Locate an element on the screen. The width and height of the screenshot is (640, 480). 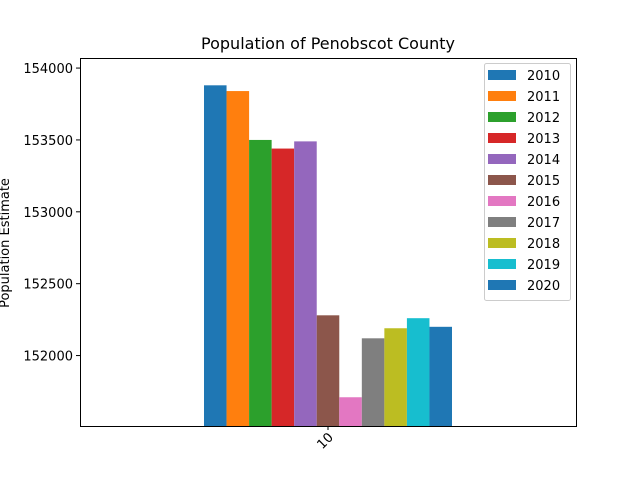
y-tick-label: 152000 is located at coordinates (48, 357).